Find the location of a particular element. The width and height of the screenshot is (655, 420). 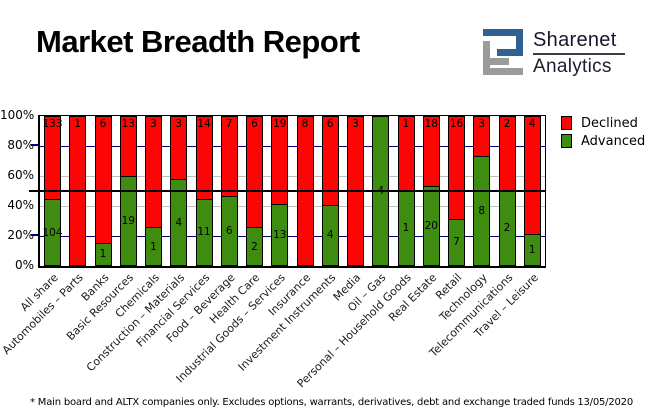

y-axis-label: 60% is located at coordinates (20, 175).